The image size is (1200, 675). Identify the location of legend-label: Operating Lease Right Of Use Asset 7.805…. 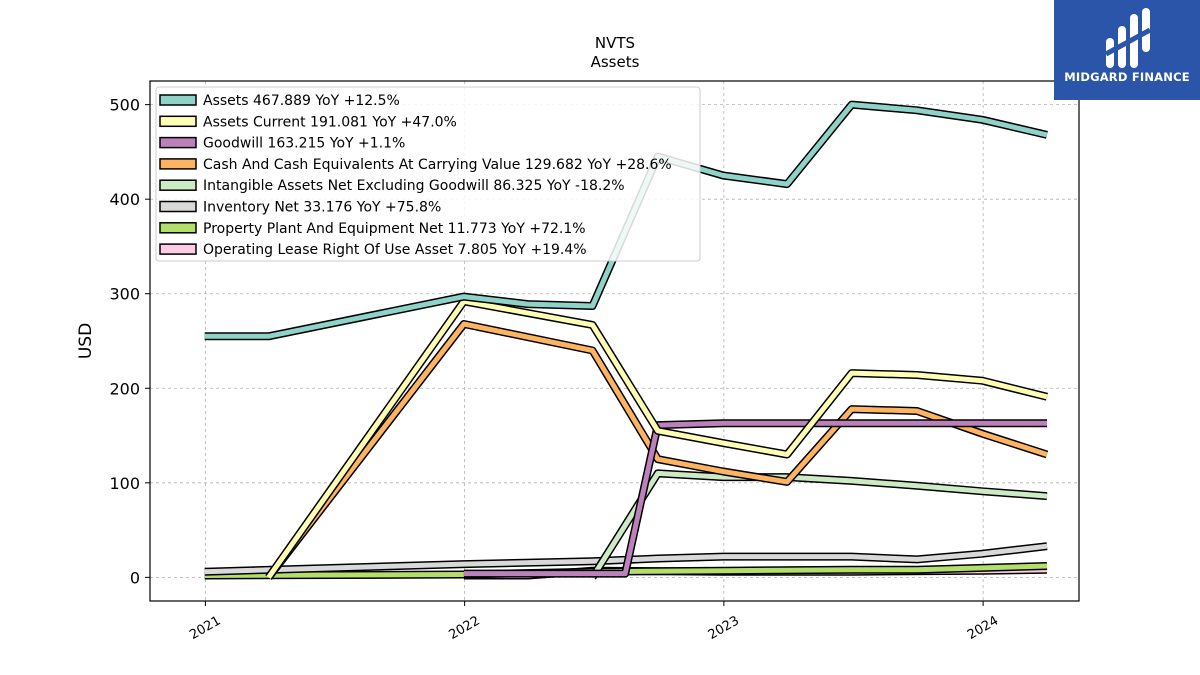
(395, 250).